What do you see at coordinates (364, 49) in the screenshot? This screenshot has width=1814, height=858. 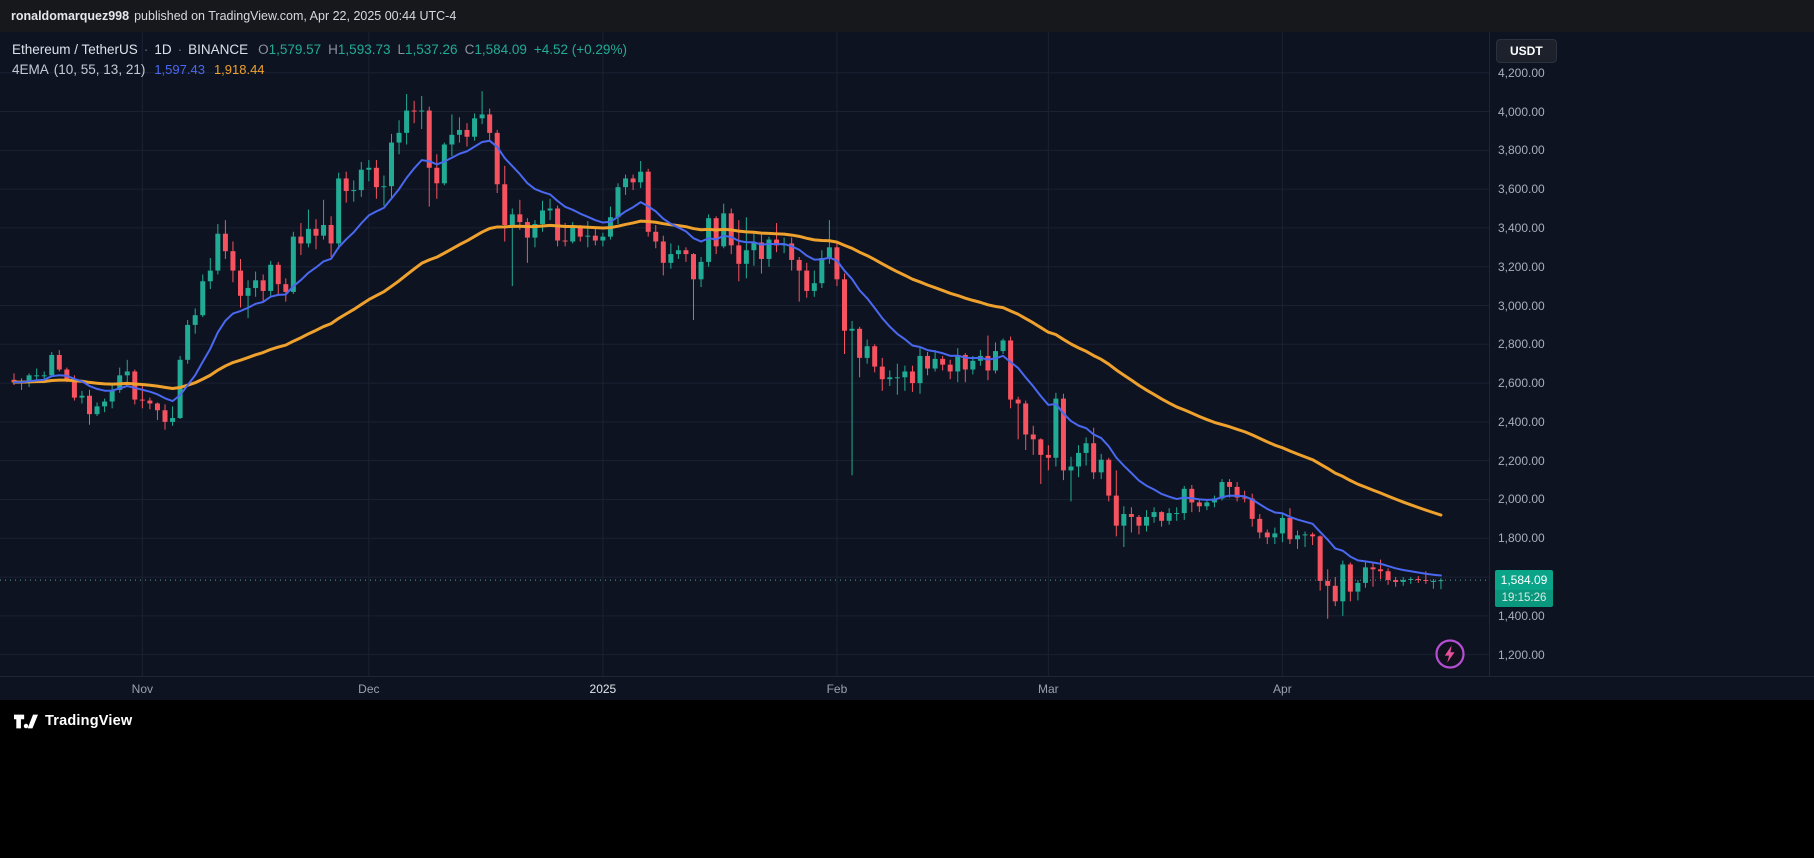 I see `high-value: 1,593.73` at bounding box center [364, 49].